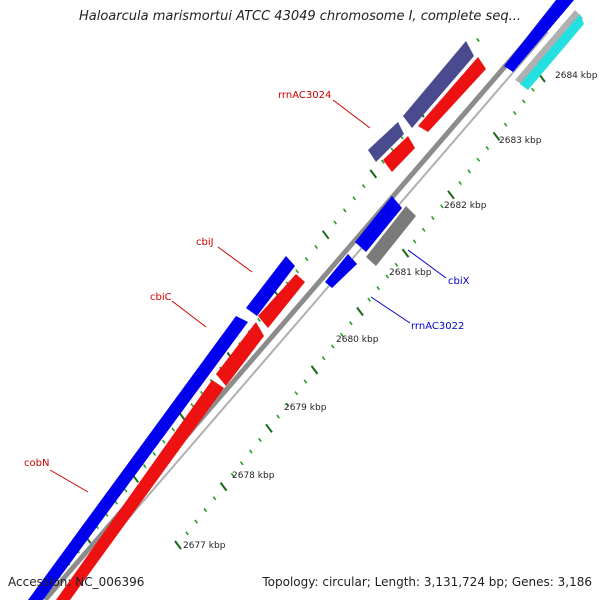  Describe the element at coordinates (189, 314) in the screenshot. I see `leader-cbiC` at that location.